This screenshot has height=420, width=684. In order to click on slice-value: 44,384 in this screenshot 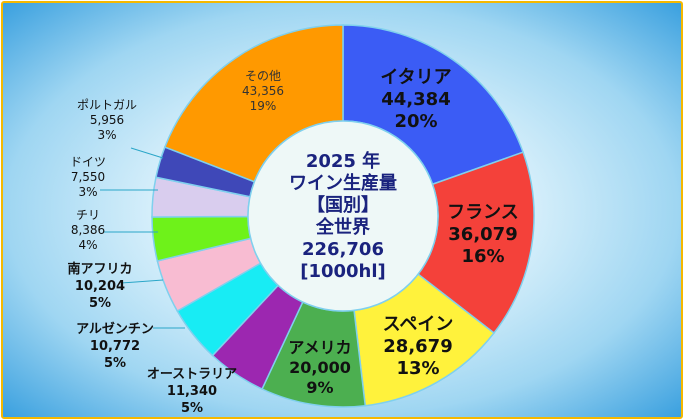, I will do `click(415, 99)`.